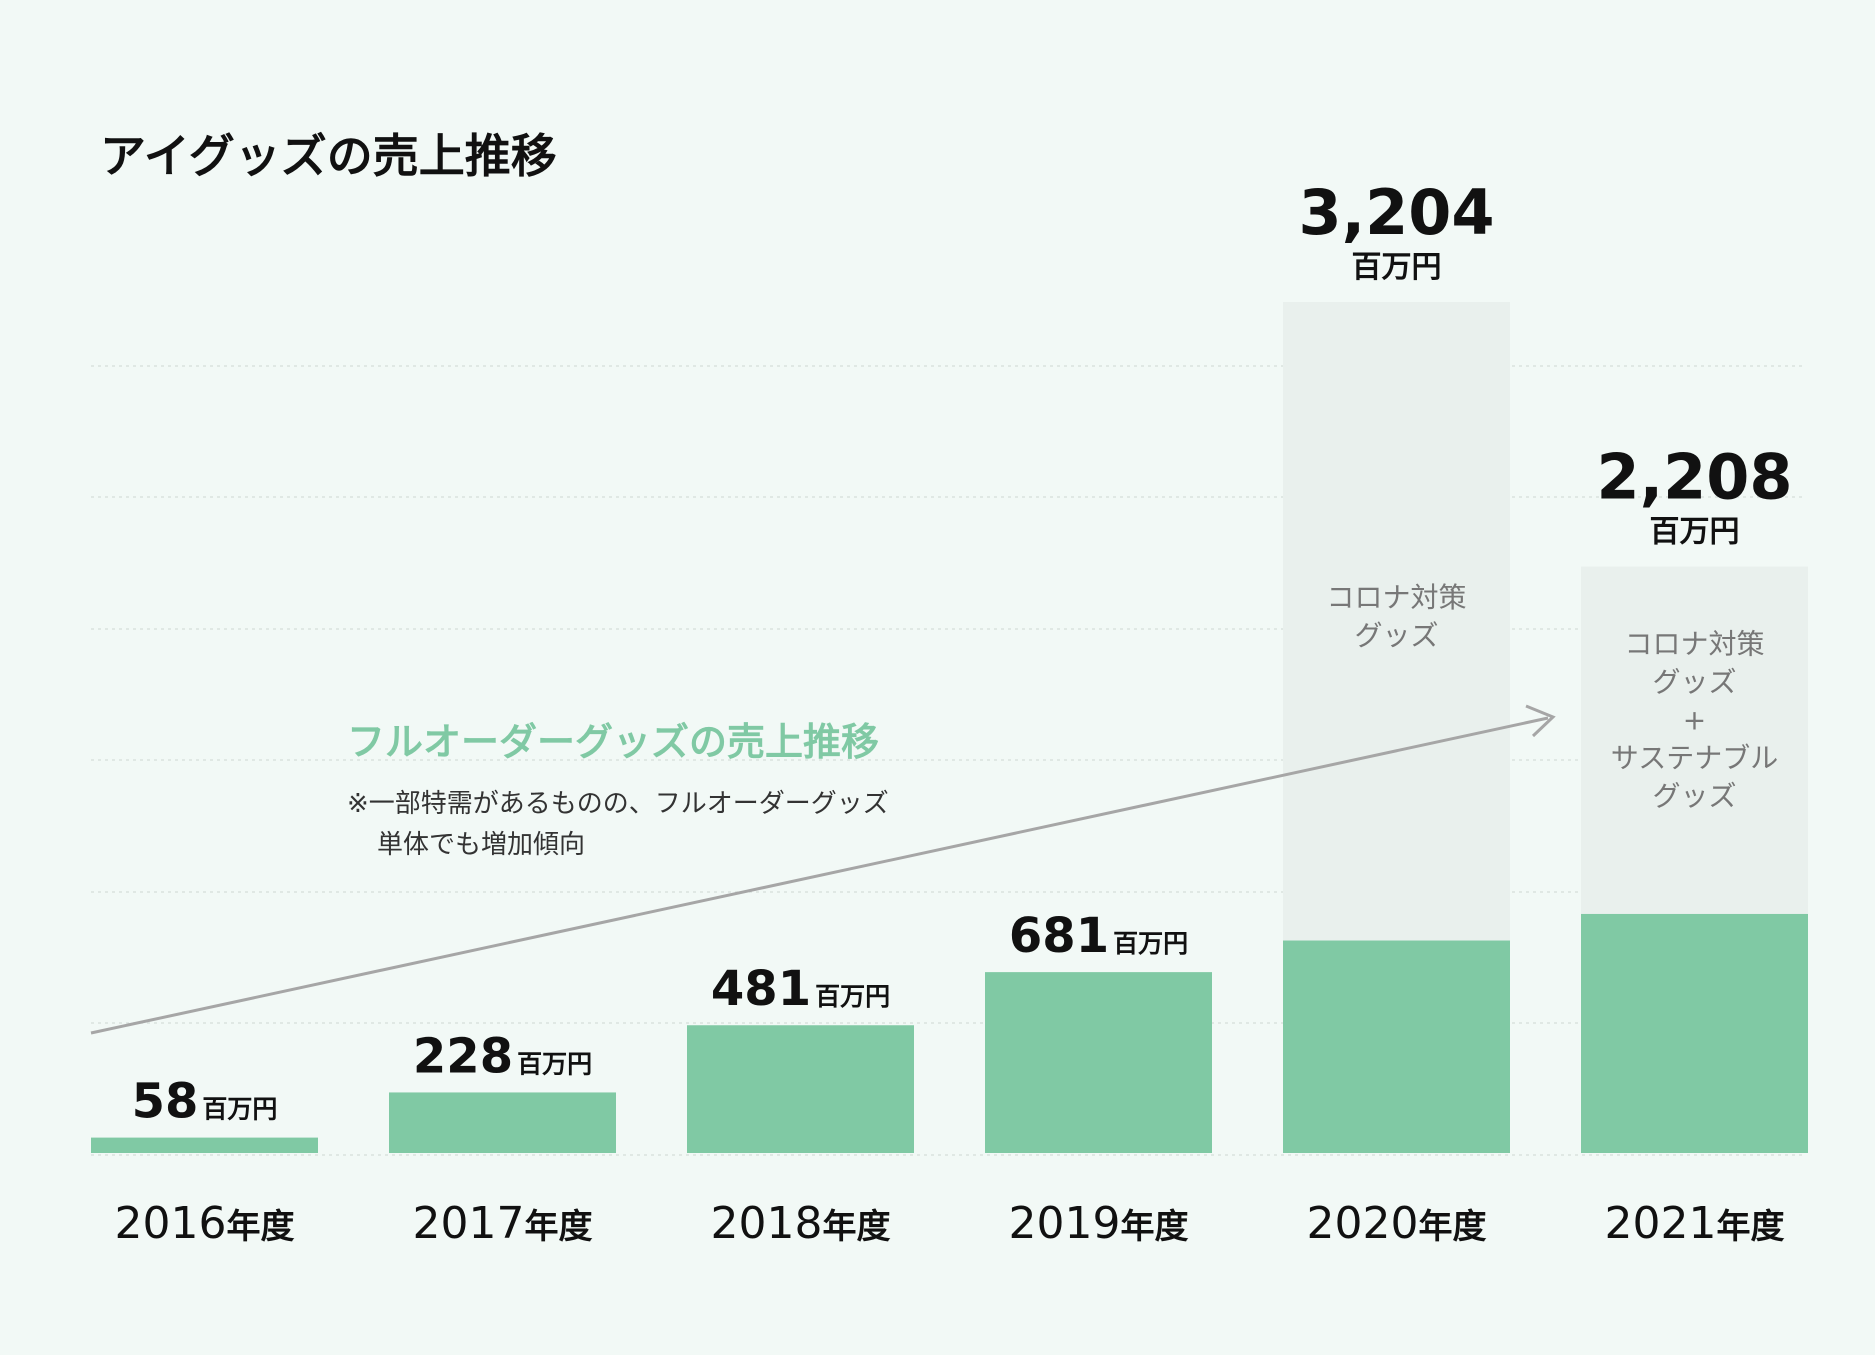 This screenshot has width=1875, height=1355. I want to click on value-label-2018: 481 百万円, so click(800, 989).